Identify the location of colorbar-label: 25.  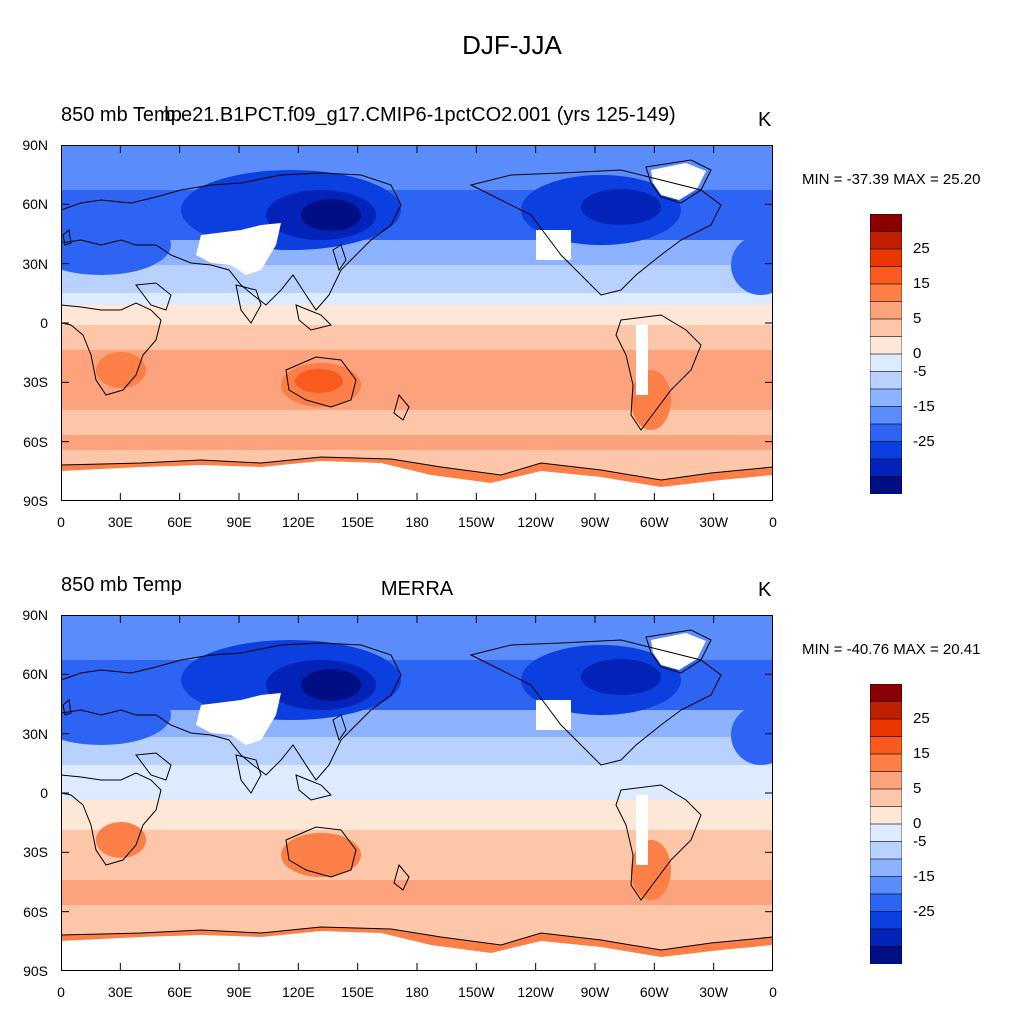
(921, 248).